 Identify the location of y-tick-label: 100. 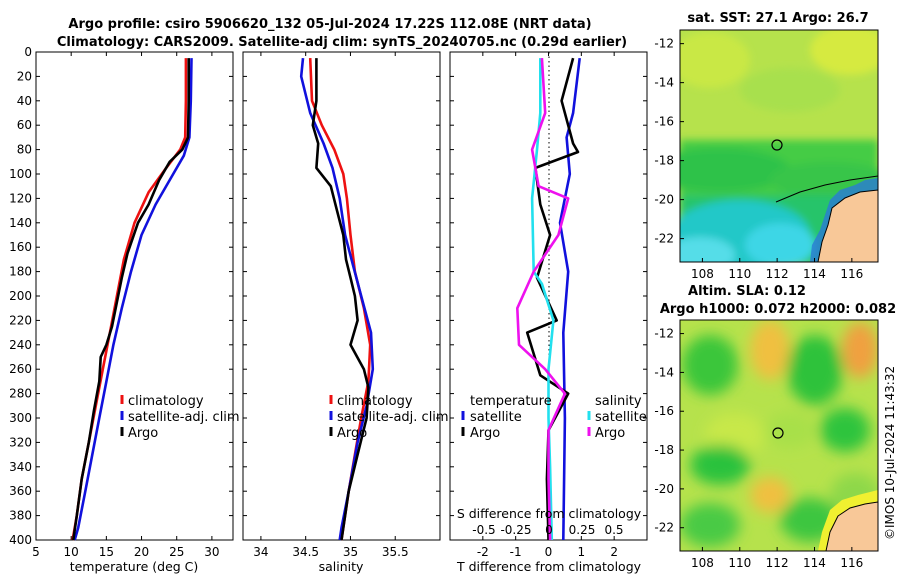
(20, 174).